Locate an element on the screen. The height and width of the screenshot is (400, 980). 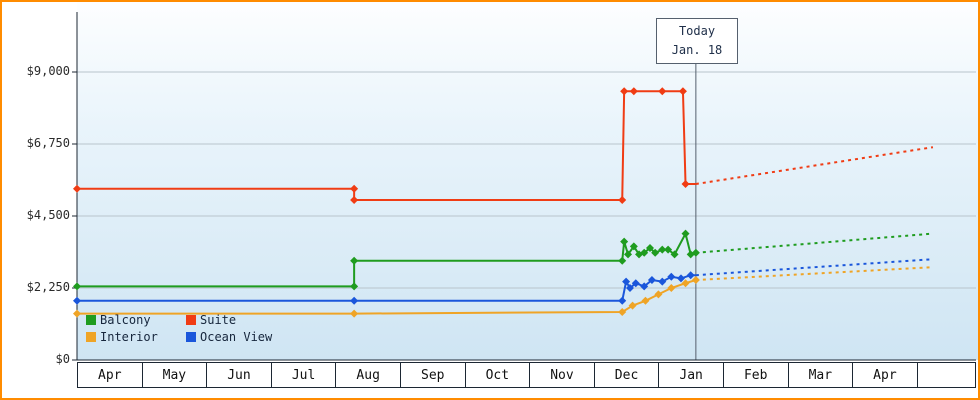
month-cell-10-feb: Feb is located at coordinates (756, 375).